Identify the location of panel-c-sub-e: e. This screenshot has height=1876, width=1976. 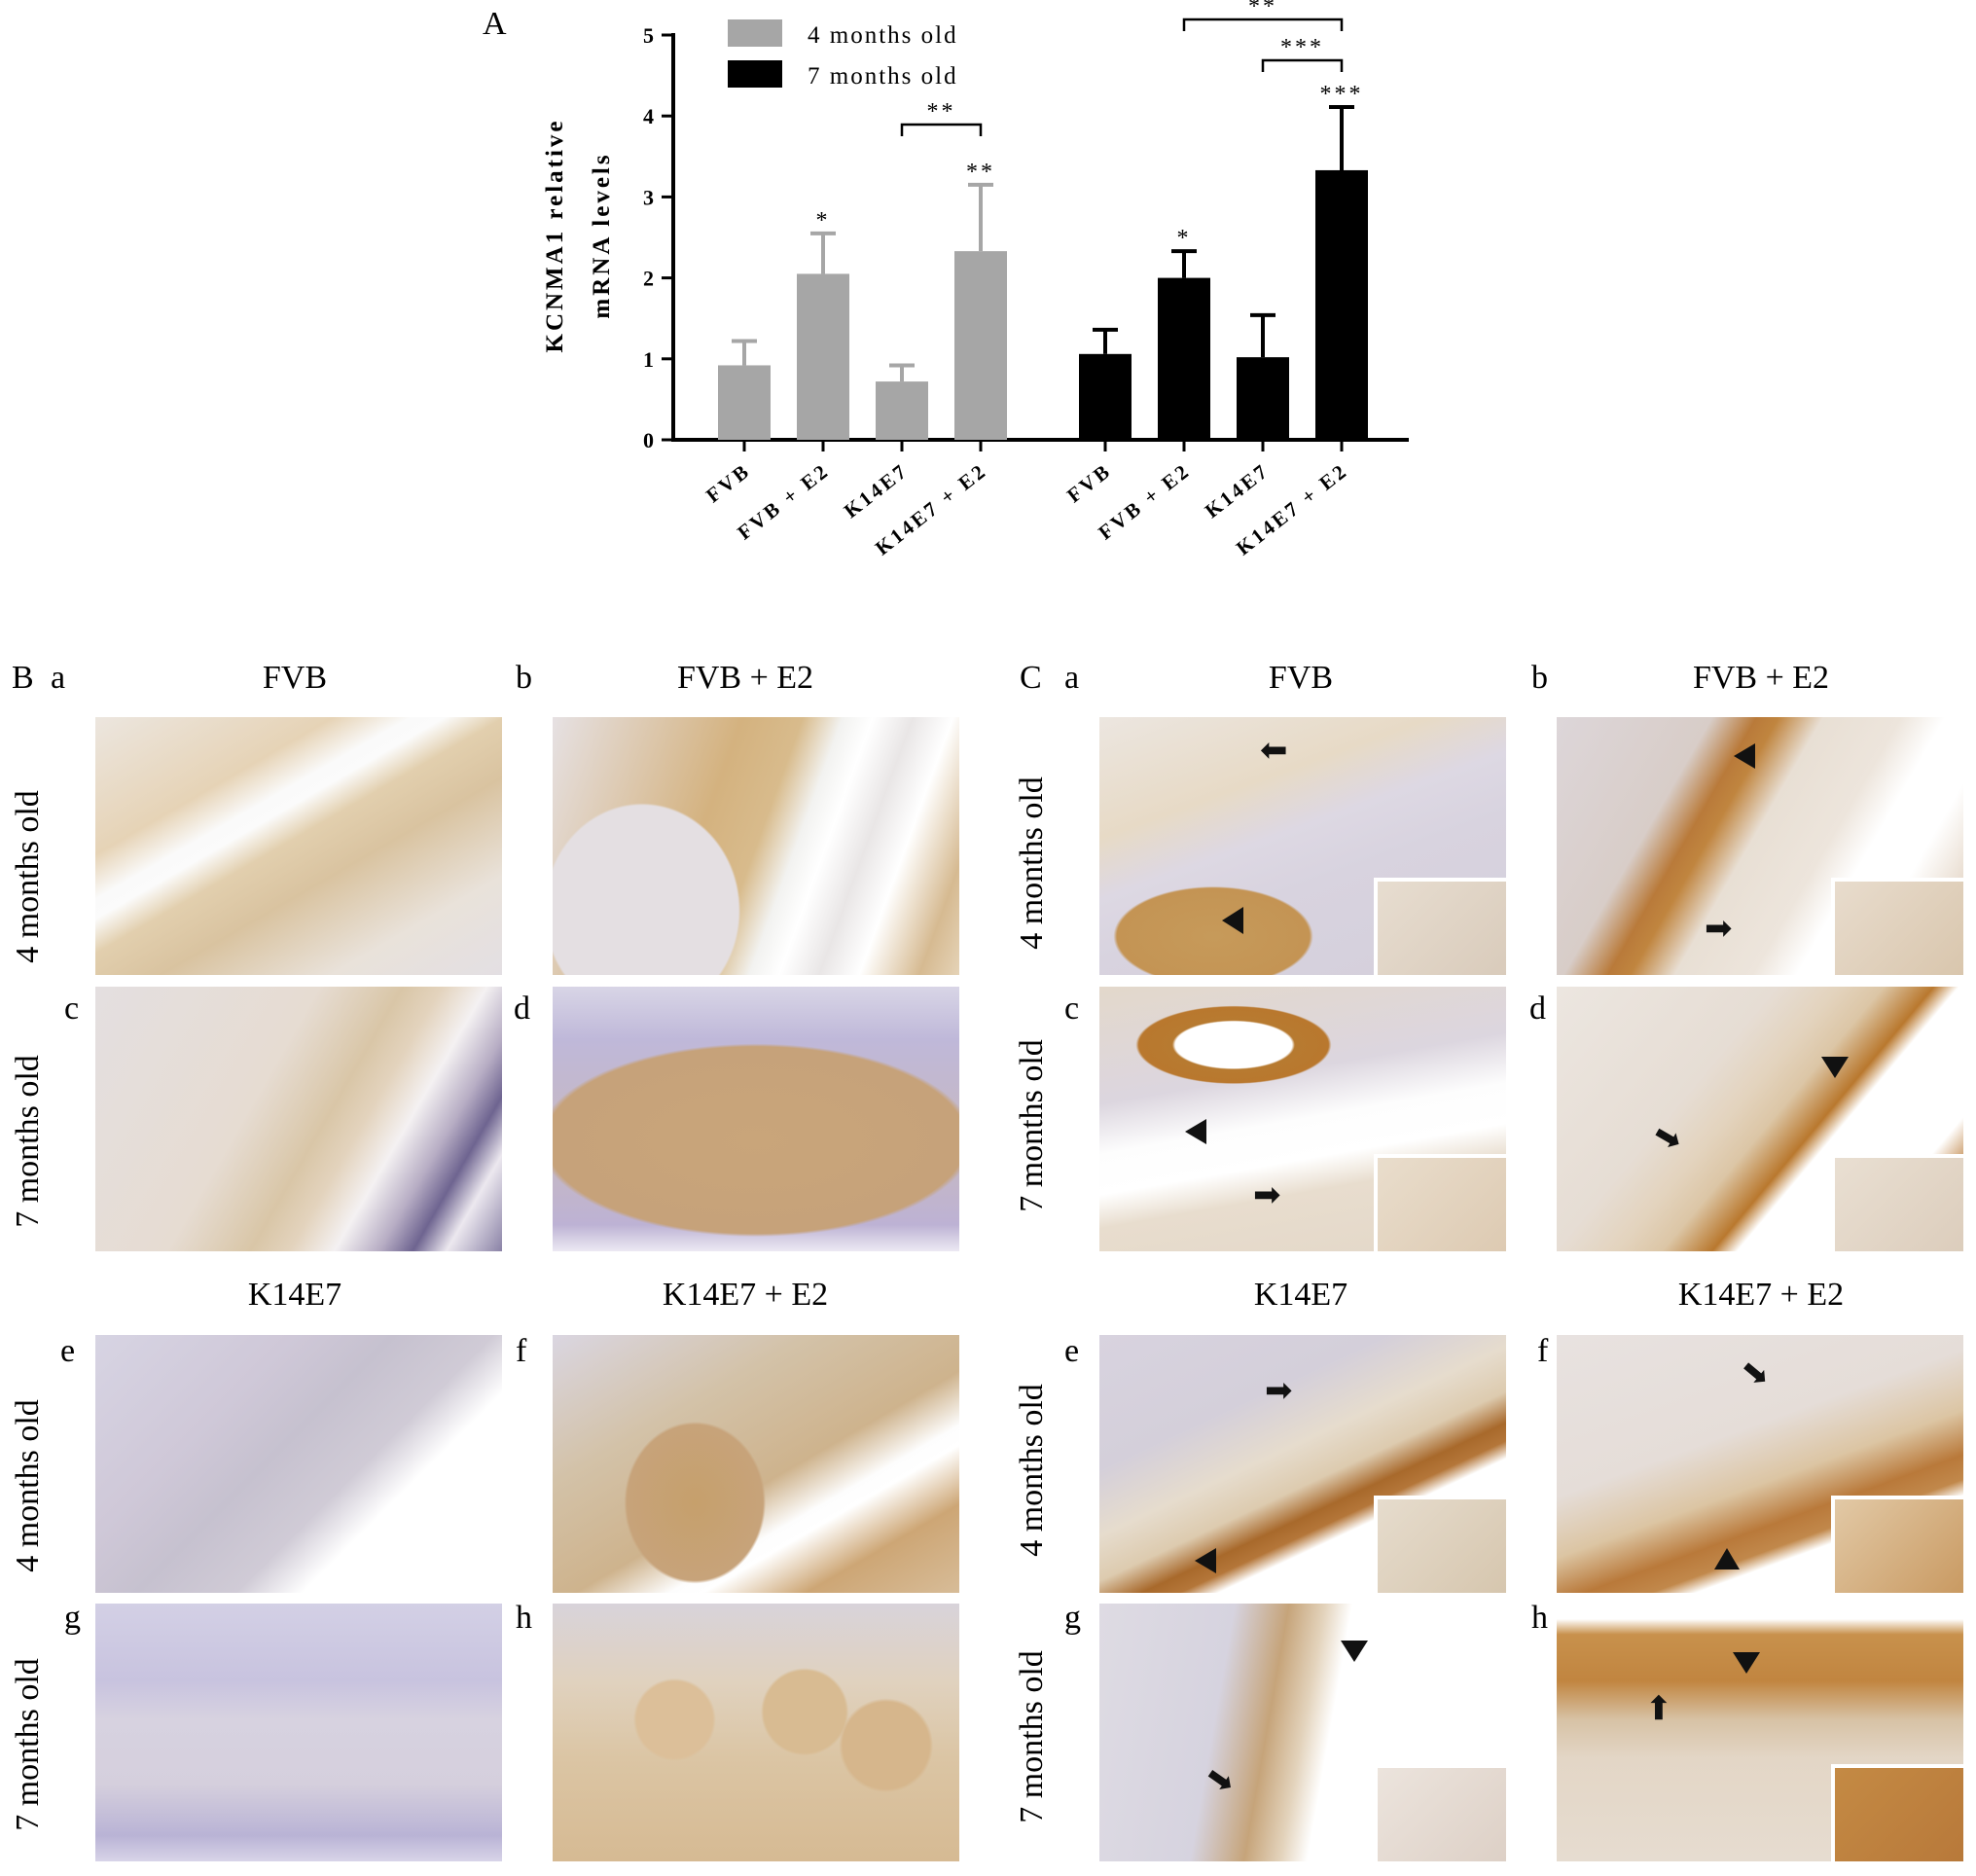
(1072, 1351).